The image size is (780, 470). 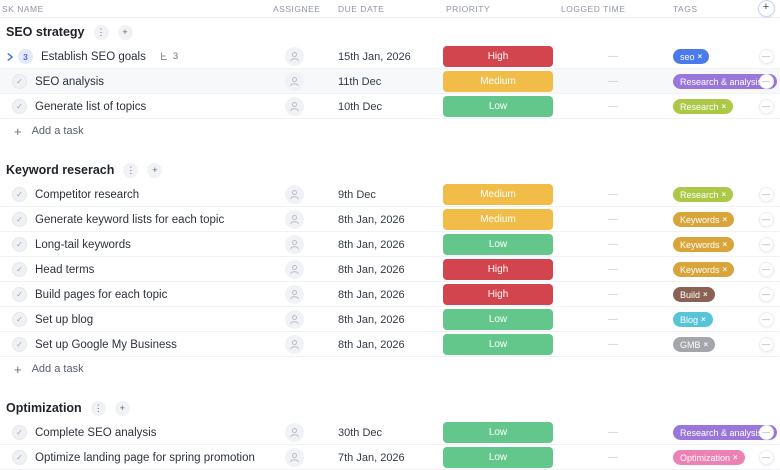 I want to click on column-header-tags: TAGS, so click(x=685, y=8).